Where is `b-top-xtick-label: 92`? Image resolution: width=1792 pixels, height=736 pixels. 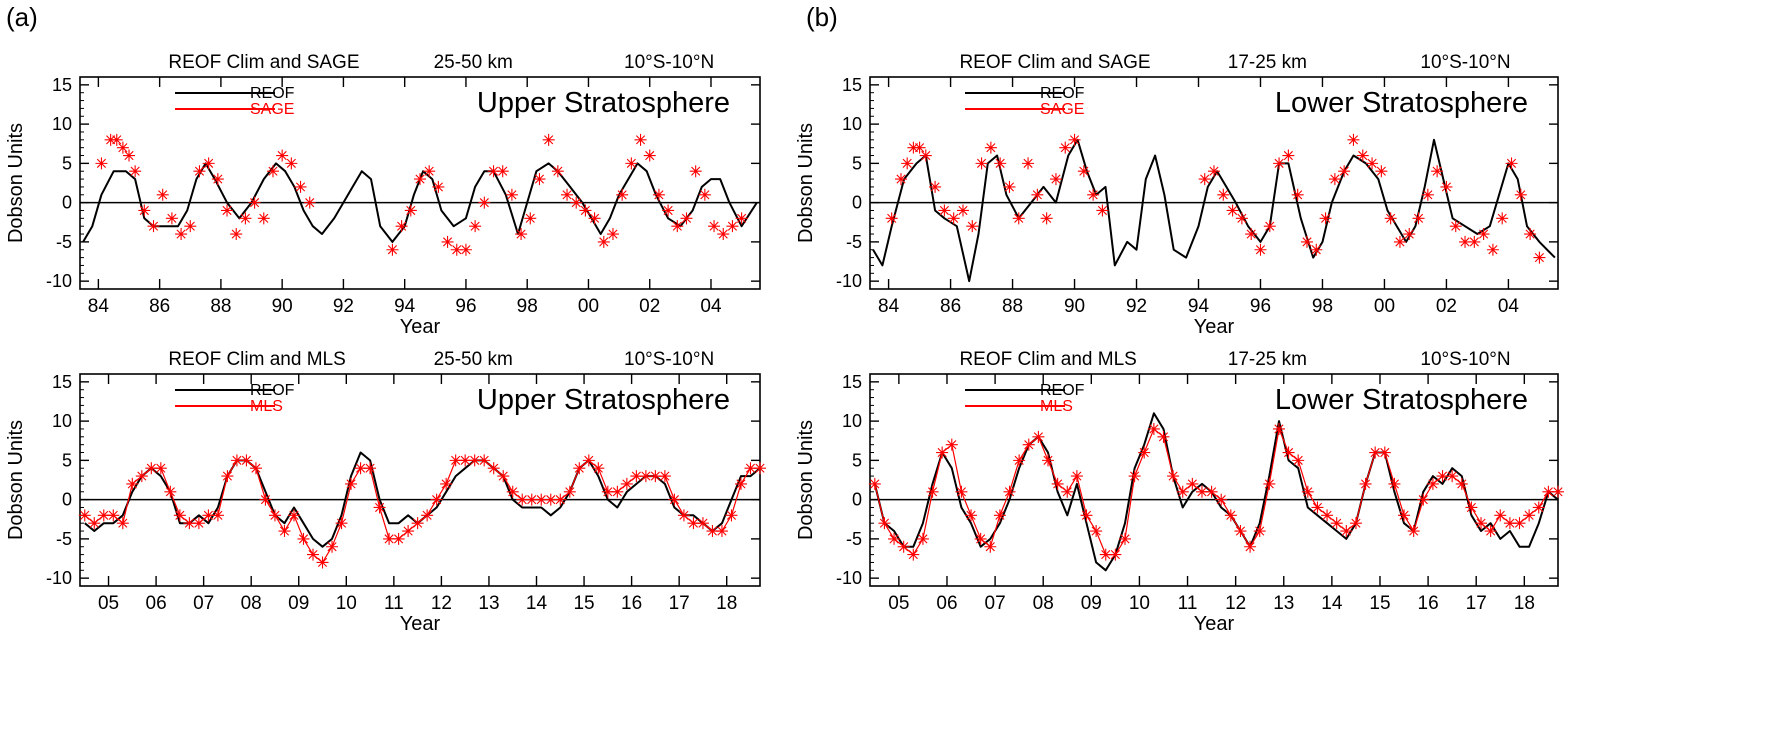
b-top-xtick-label: 92 is located at coordinates (1136, 306).